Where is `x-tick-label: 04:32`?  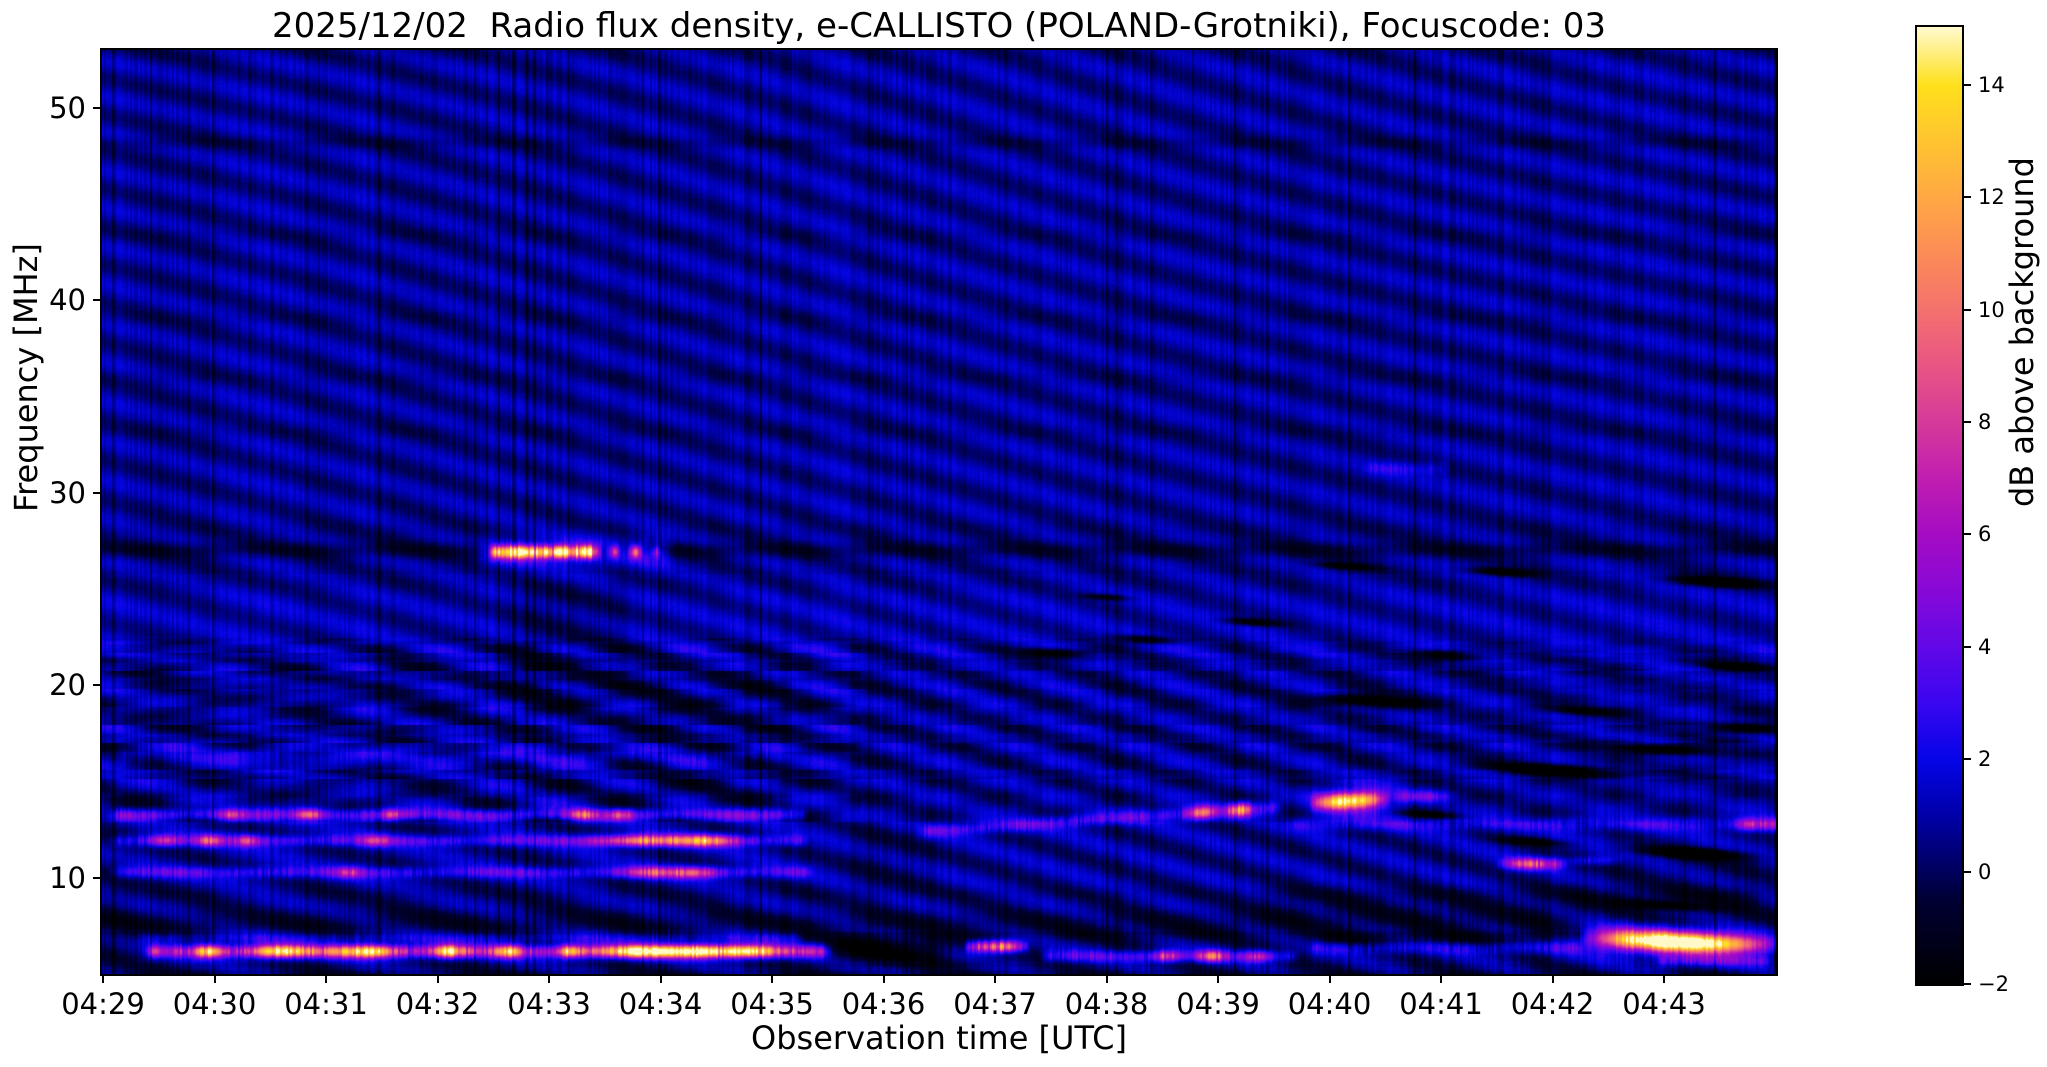 x-tick-label: 04:32 is located at coordinates (437, 1004).